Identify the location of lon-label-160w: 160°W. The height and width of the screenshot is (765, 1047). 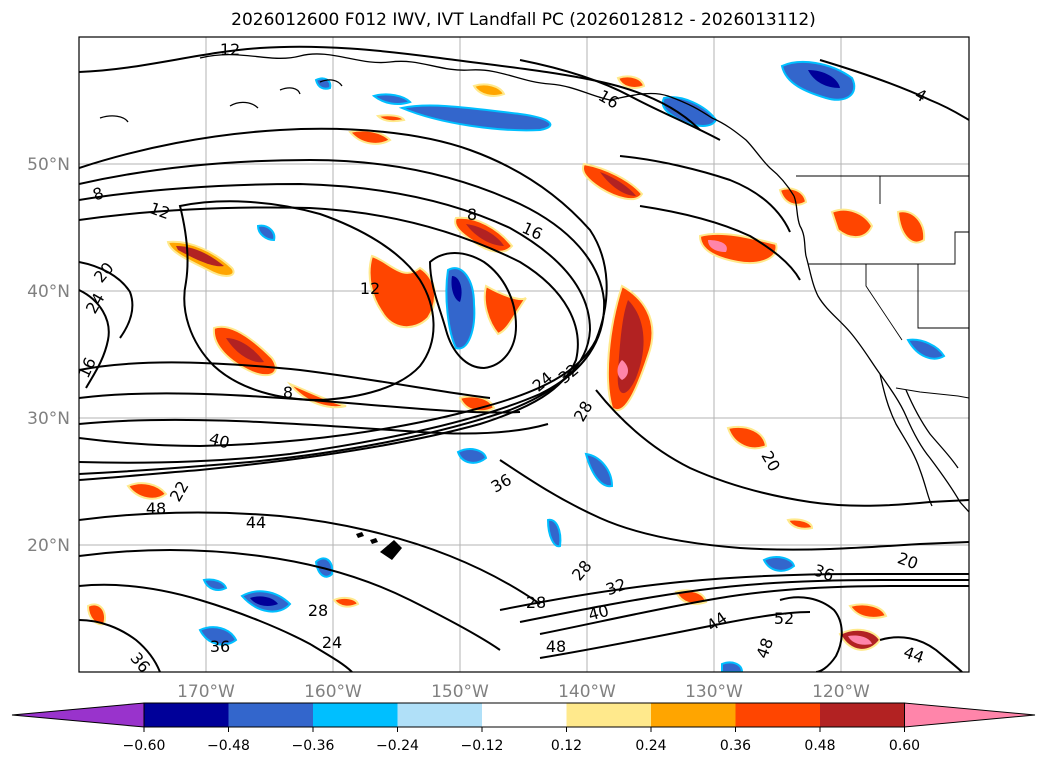
(333, 692).